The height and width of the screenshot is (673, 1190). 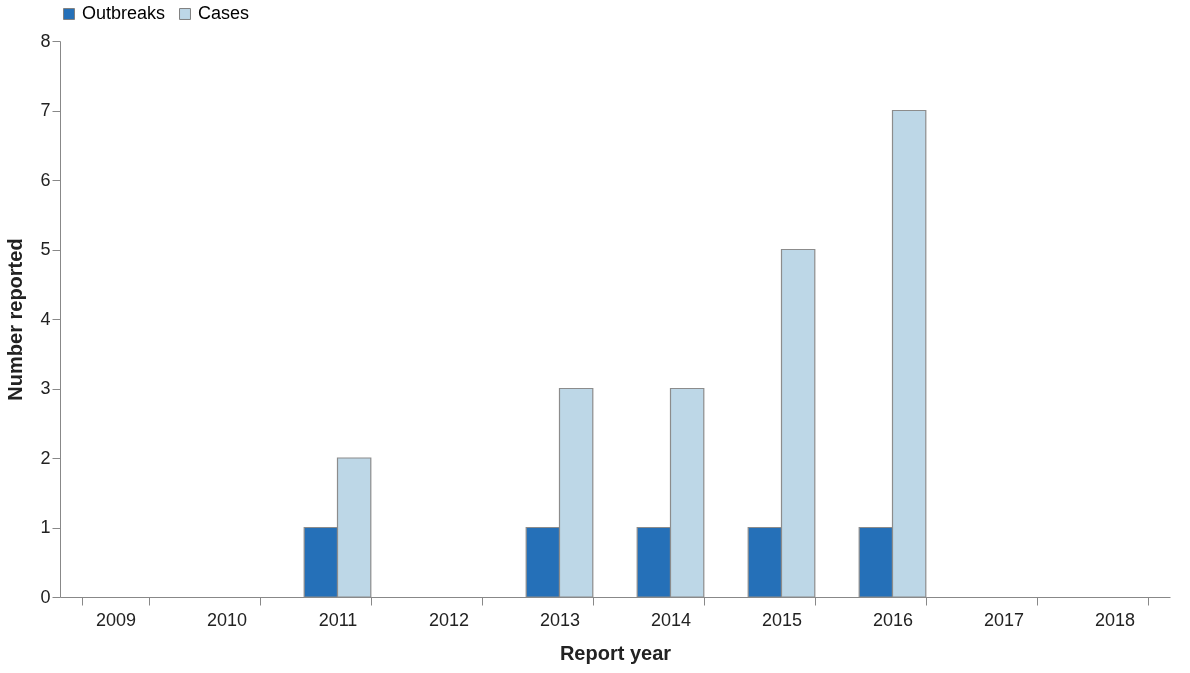 I want to click on y-tick-label: 0, so click(x=45, y=596).